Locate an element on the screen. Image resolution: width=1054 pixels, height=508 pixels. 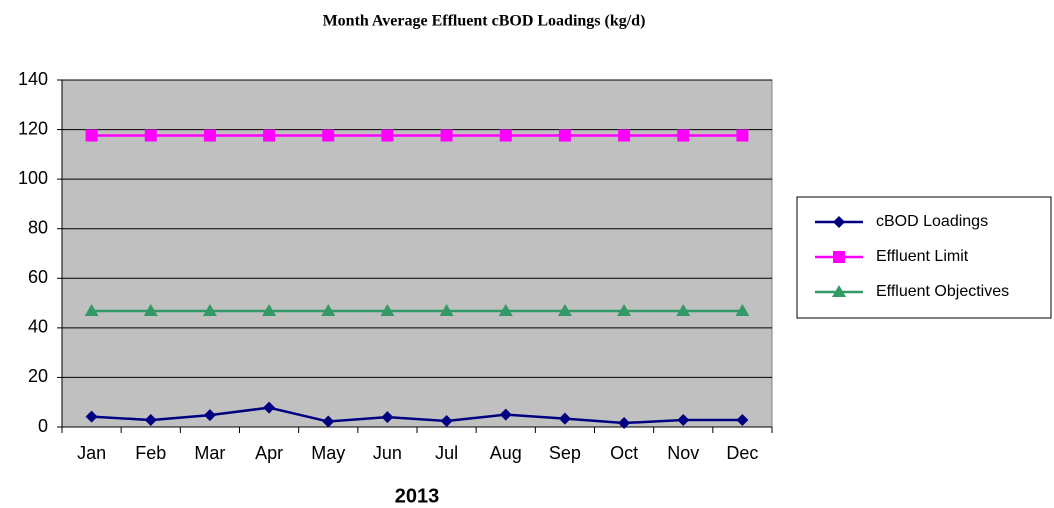
x-axis-label: 2013 is located at coordinates (417, 496).